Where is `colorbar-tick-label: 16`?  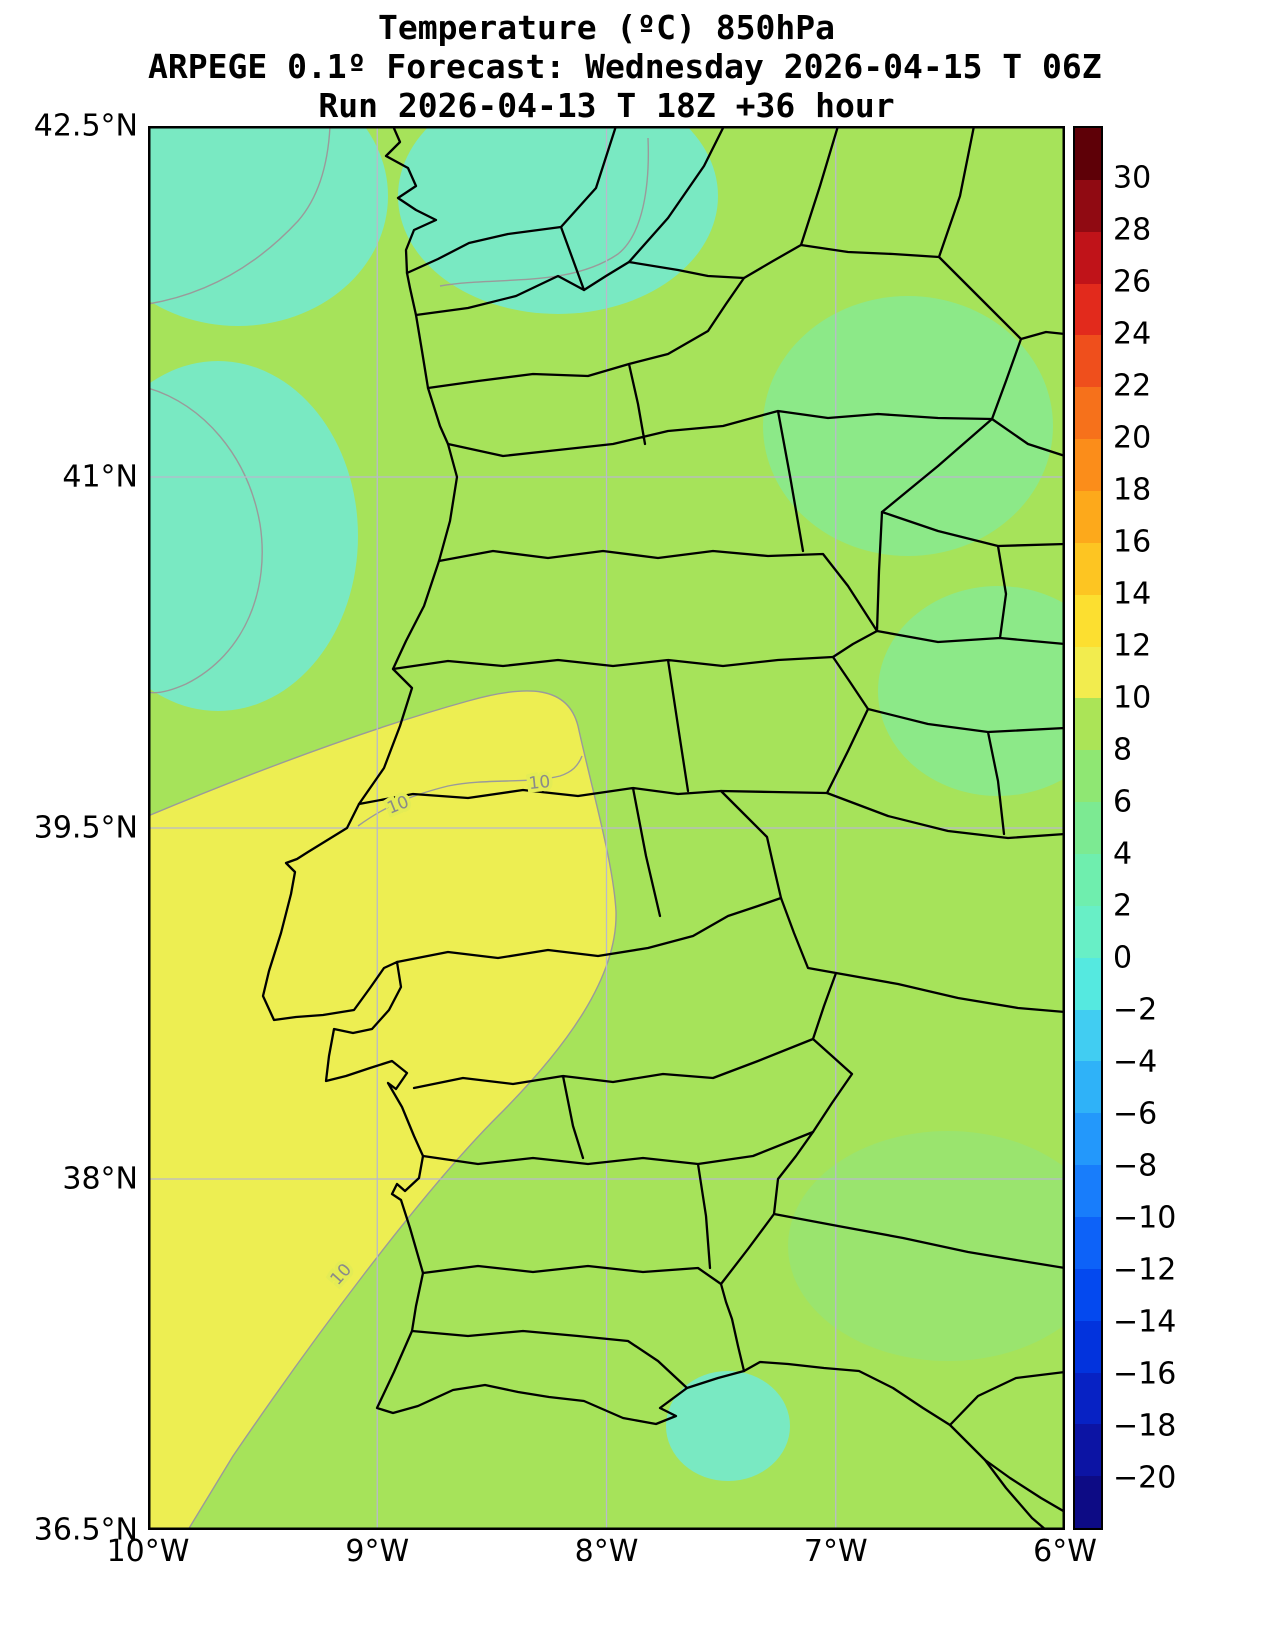
colorbar-tick-label: 16 is located at coordinates (1132, 542).